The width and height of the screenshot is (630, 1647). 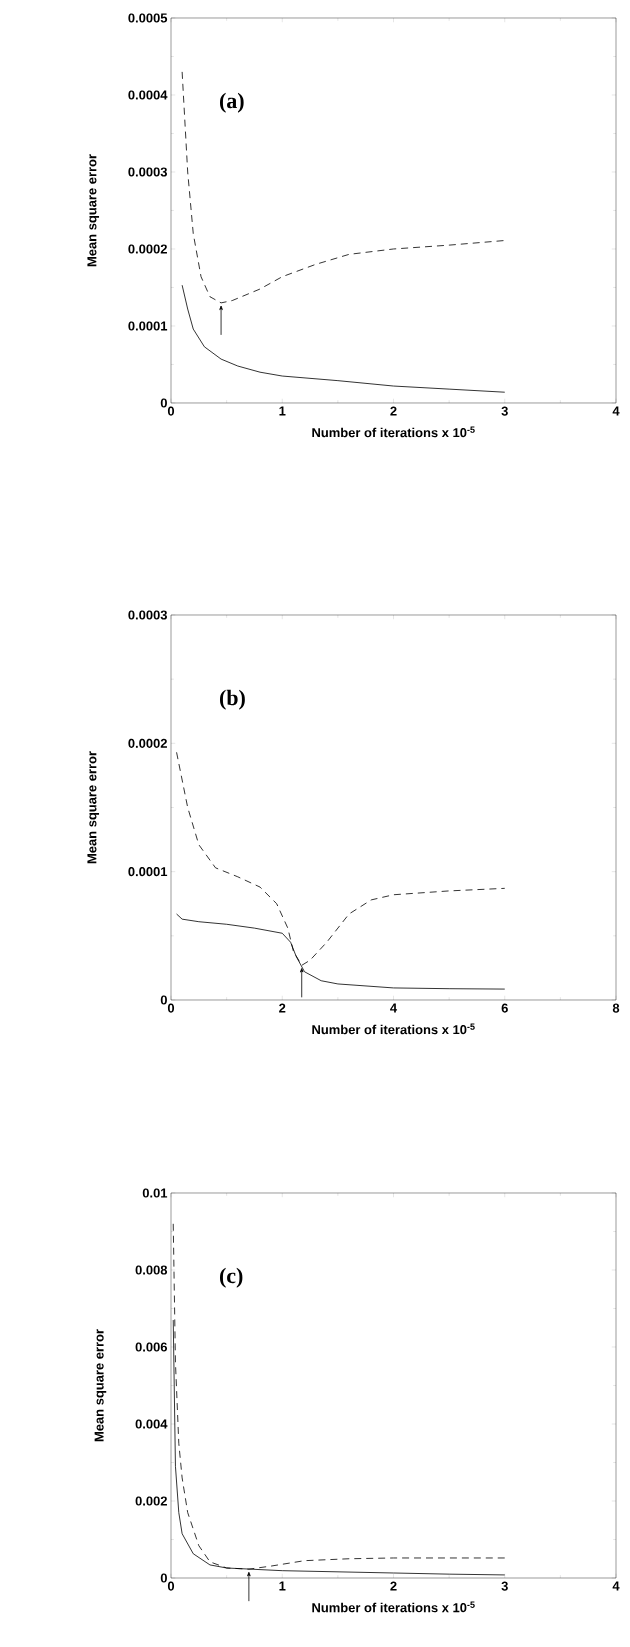 I want to click on annotation: (b), so click(x=232, y=699).